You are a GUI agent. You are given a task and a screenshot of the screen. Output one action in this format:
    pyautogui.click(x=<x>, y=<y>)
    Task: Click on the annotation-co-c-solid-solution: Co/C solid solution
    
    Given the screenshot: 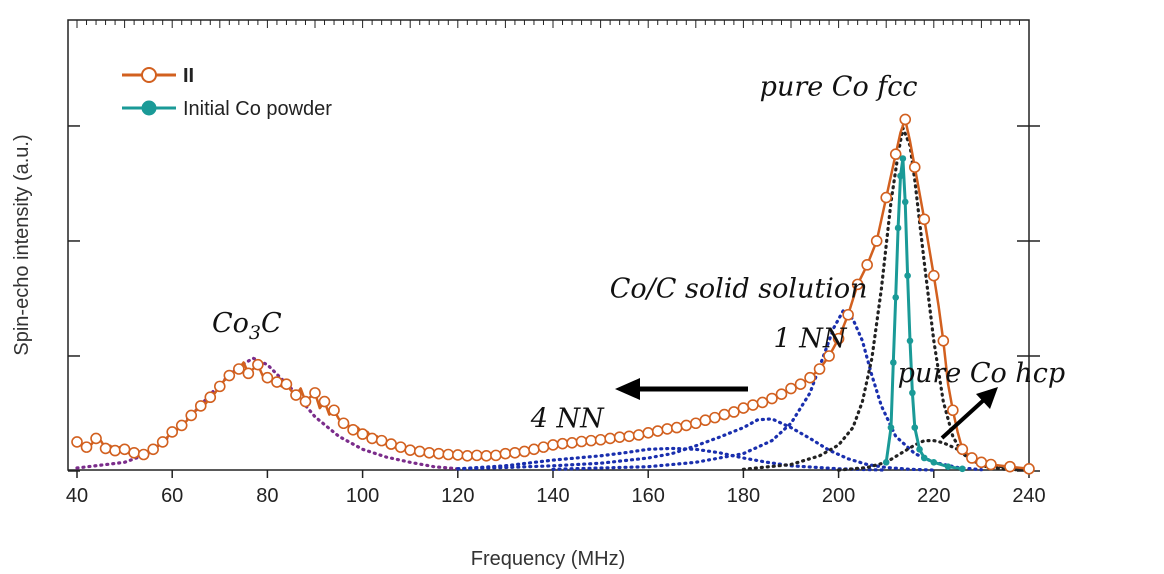 What is the action you would take?
    pyautogui.click(x=739, y=288)
    